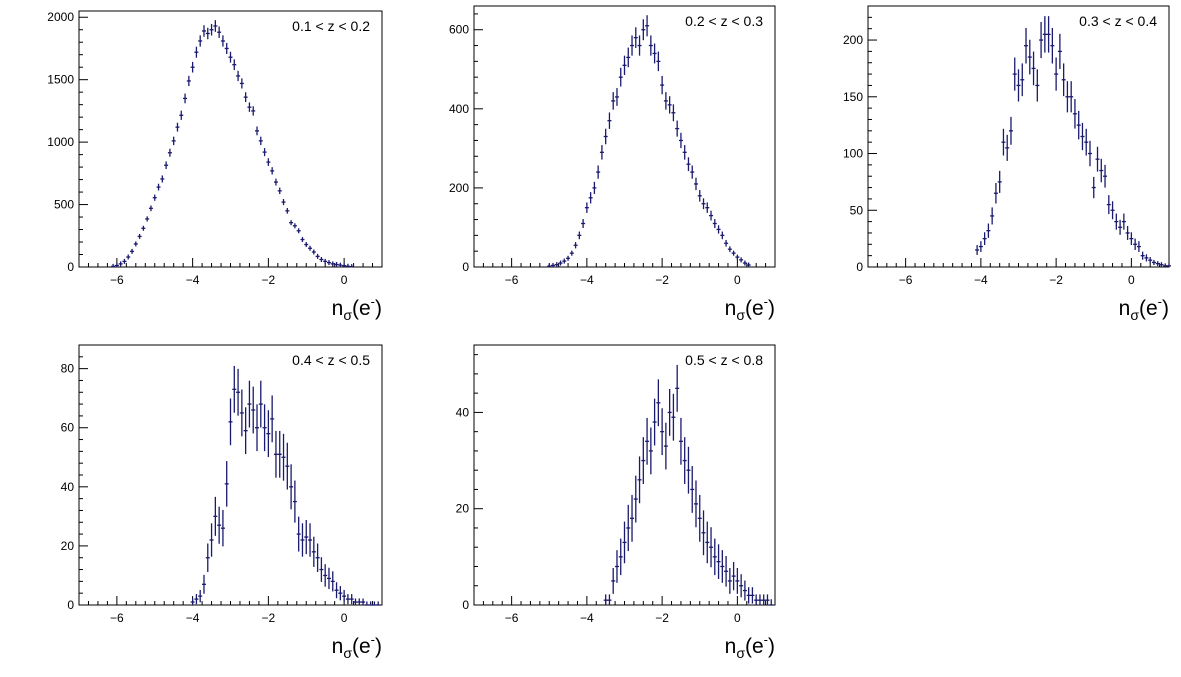 The height and width of the screenshot is (677, 1181). Describe the element at coordinates (616, 502) in the screenshot. I see `chart-panel-5: −6 −4 −2 0 0 20 40 0.5 < z < 0.8 nσ(e-)` at that location.